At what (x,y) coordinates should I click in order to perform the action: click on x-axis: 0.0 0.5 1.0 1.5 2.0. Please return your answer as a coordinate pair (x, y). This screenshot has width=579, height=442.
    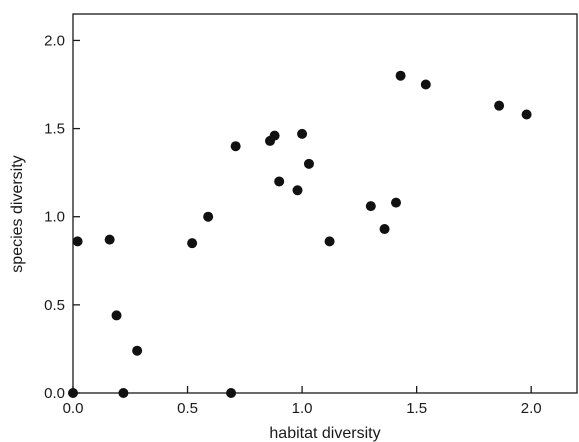
    Looking at the image, I should click on (302, 401).